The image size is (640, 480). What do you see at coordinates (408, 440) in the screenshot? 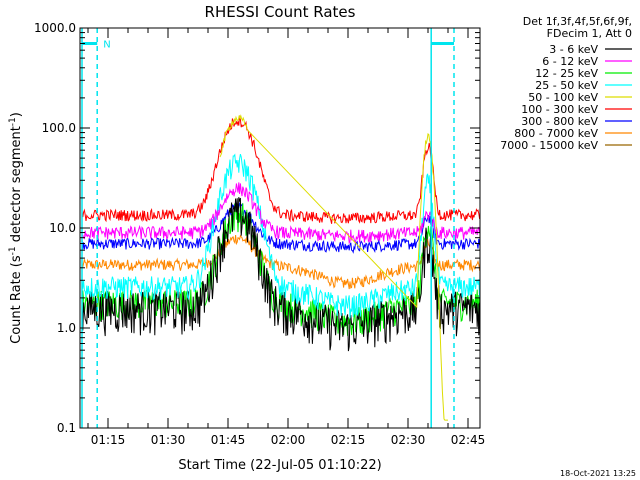
I see `x-tick-label: 02:30` at bounding box center [408, 440].